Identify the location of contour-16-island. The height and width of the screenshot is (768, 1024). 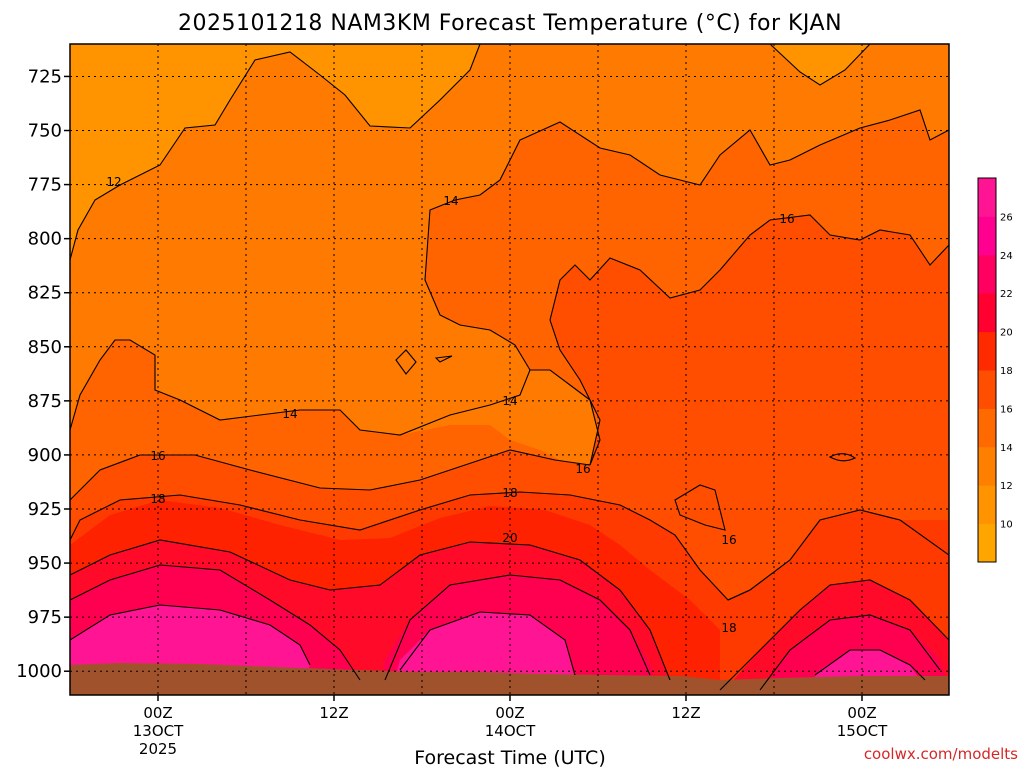
(700, 507).